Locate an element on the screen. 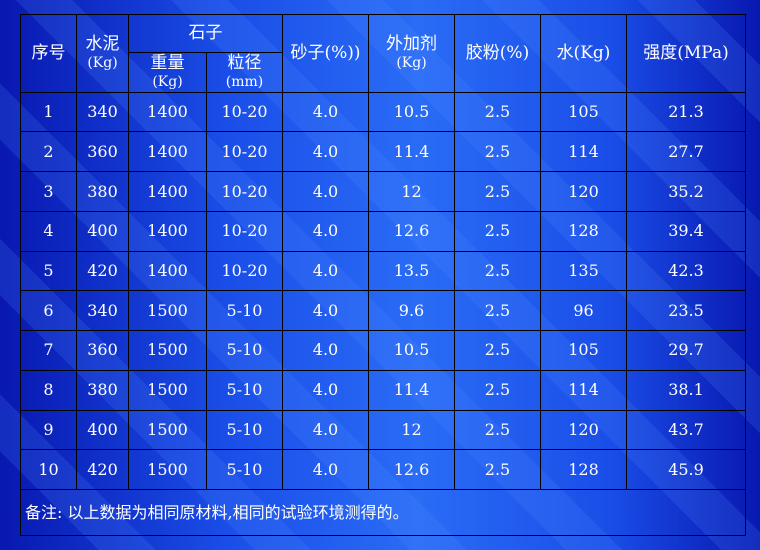 The width and height of the screenshot is (760, 550). header-stone-weight: 重量 (Kg) is located at coordinates (167, 72).